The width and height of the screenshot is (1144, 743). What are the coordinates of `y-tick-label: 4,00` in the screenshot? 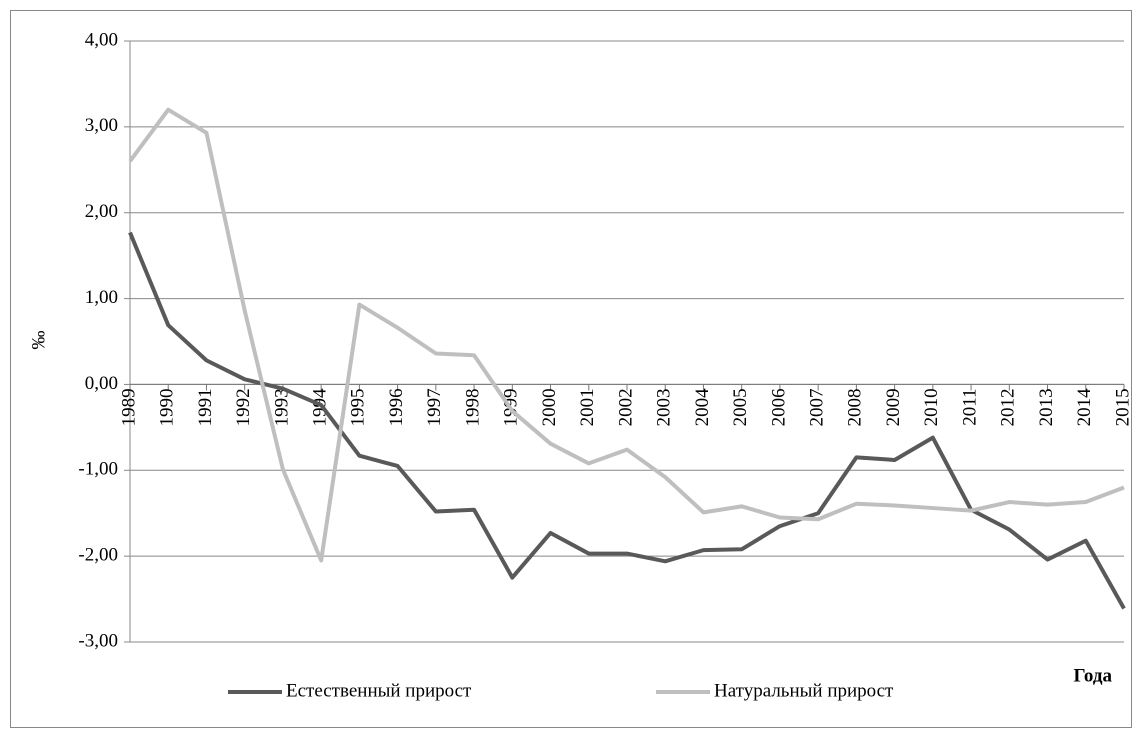 It's located at (101, 39).